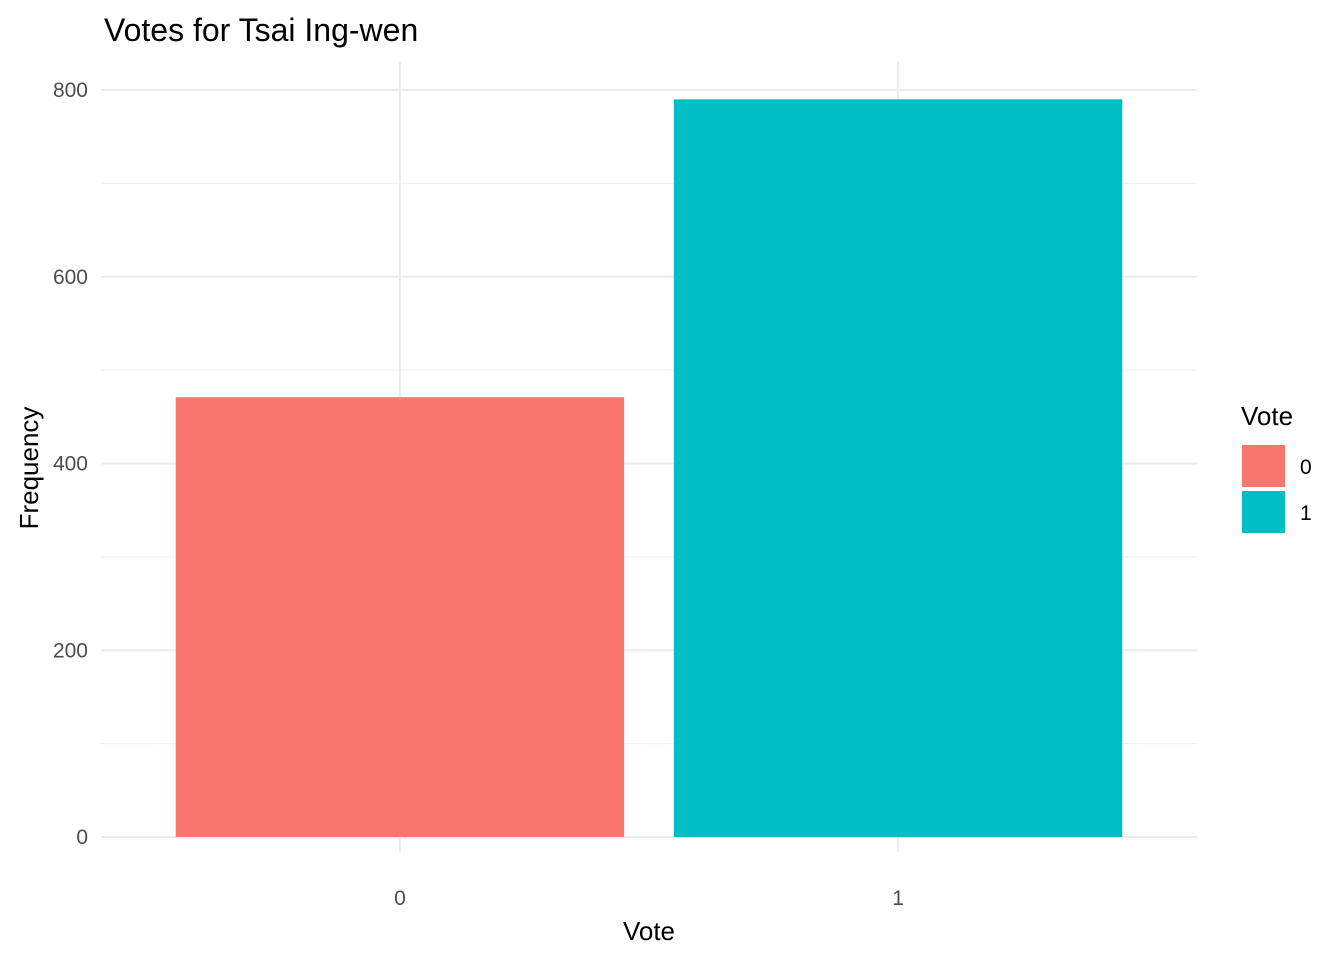 The height and width of the screenshot is (960, 1344). Describe the element at coordinates (400, 898) in the screenshot. I see `x-tick-label: 0` at that location.